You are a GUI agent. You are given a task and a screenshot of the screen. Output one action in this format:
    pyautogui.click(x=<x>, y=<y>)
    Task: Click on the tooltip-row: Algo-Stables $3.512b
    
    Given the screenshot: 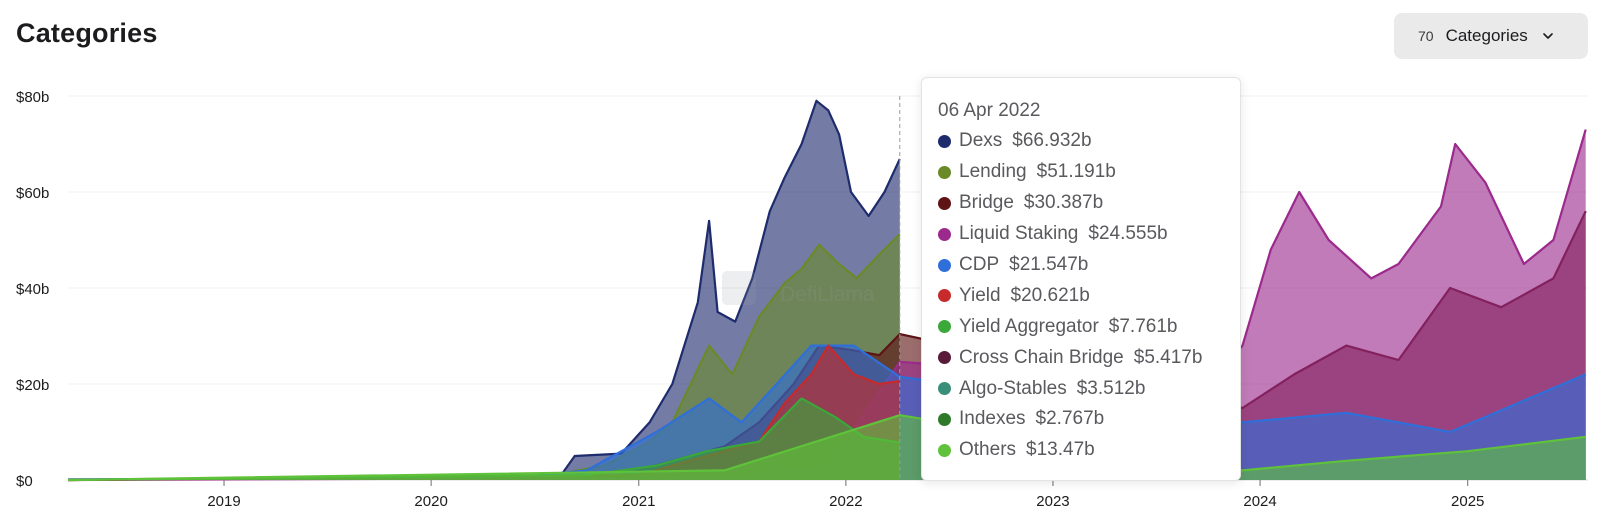 What is the action you would take?
    pyautogui.click(x=1089, y=388)
    